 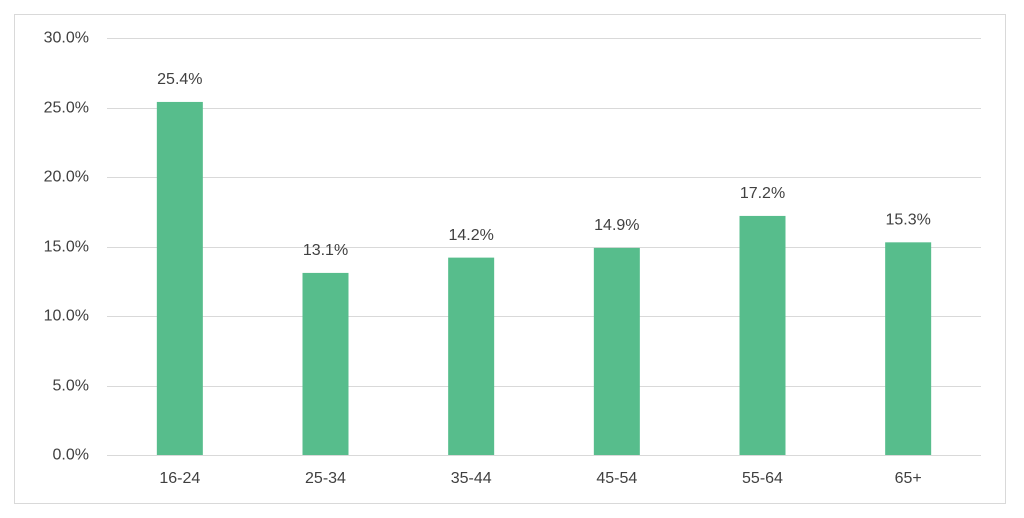 I want to click on y-tick-label: 15.0%, so click(x=66, y=247).